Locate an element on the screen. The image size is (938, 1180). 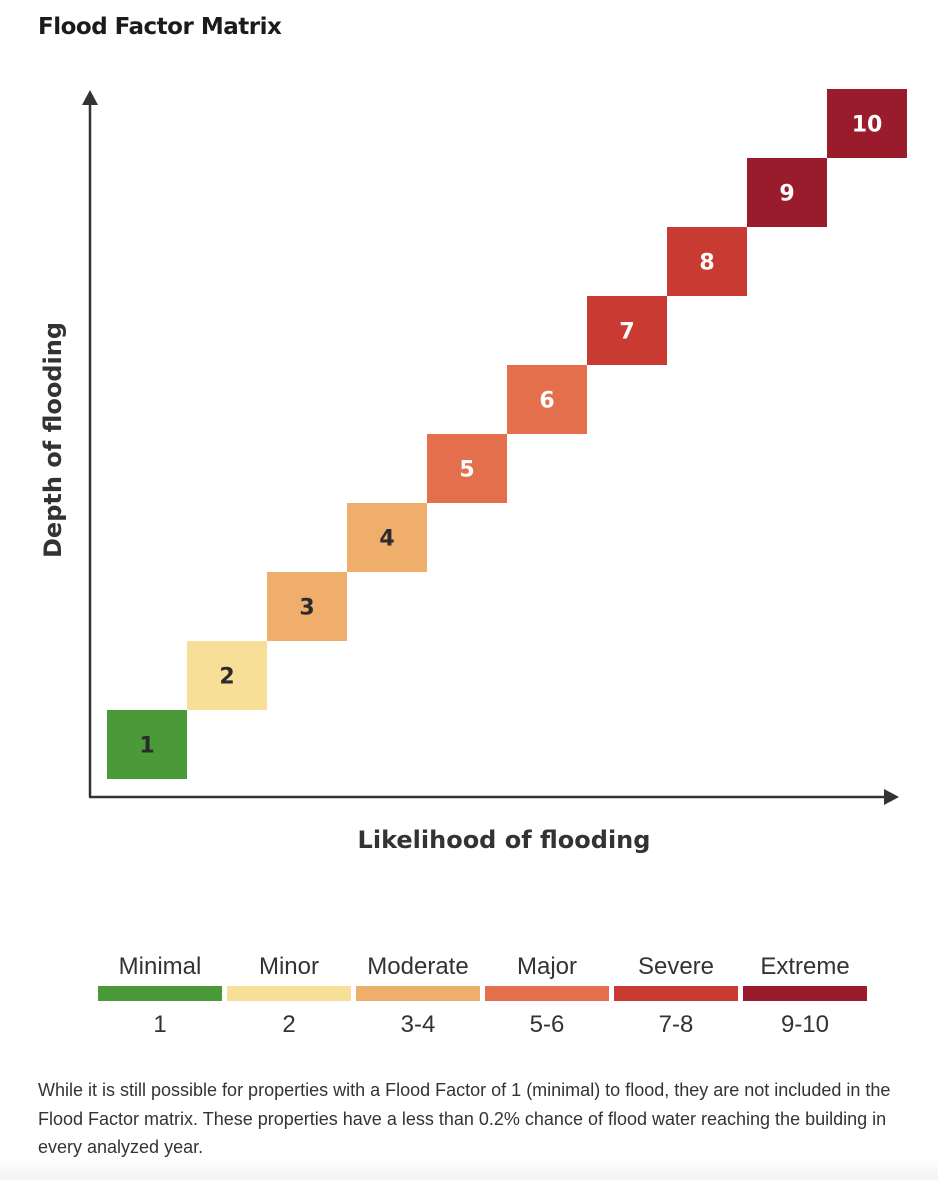
matrix-cell-label: 9 is located at coordinates (786, 194).